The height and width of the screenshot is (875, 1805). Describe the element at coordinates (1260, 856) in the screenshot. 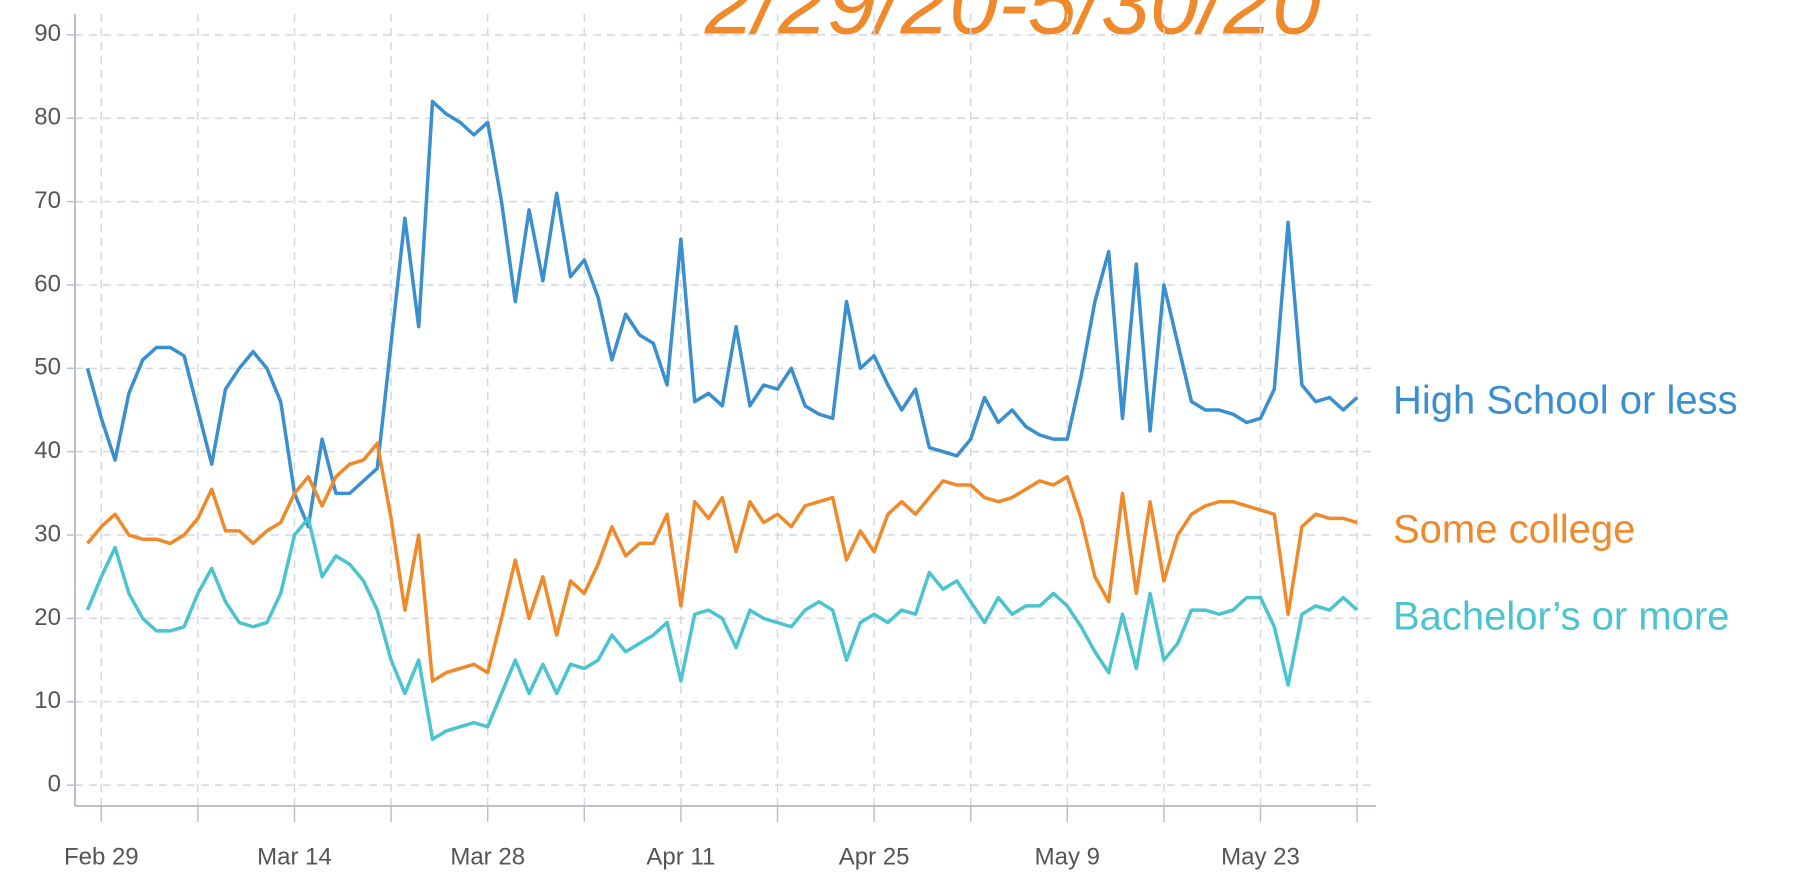

I see `x-tick-label: May 23` at that location.